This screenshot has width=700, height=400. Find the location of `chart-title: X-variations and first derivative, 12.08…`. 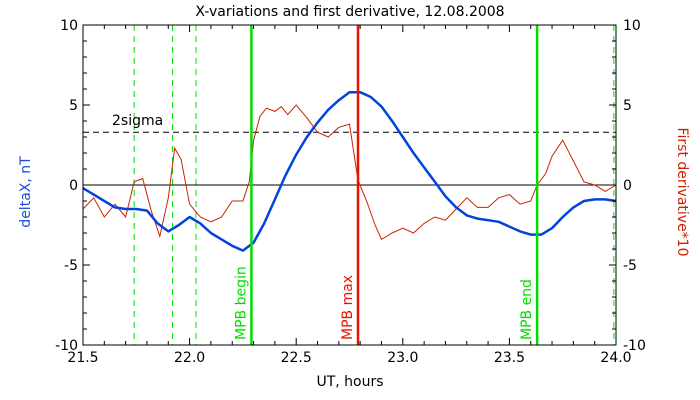

chart-title: X-variations and first derivative, 12.08… is located at coordinates (349, 12).